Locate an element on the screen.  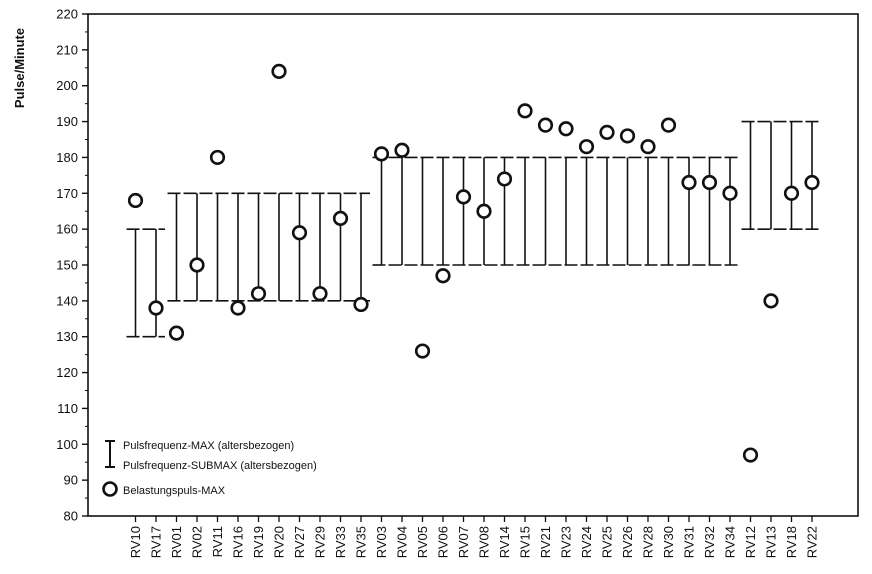
x-tick-label: RV10 is located at coordinates (135, 542).